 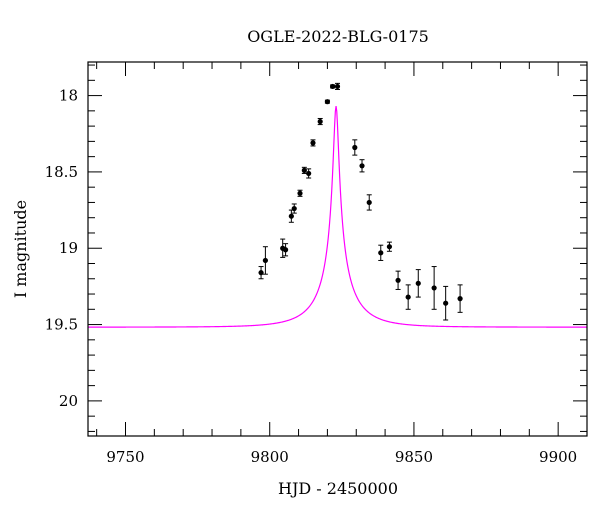 What do you see at coordinates (61, 325) in the screenshot?
I see `y-tick-label: 19.5` at bounding box center [61, 325].